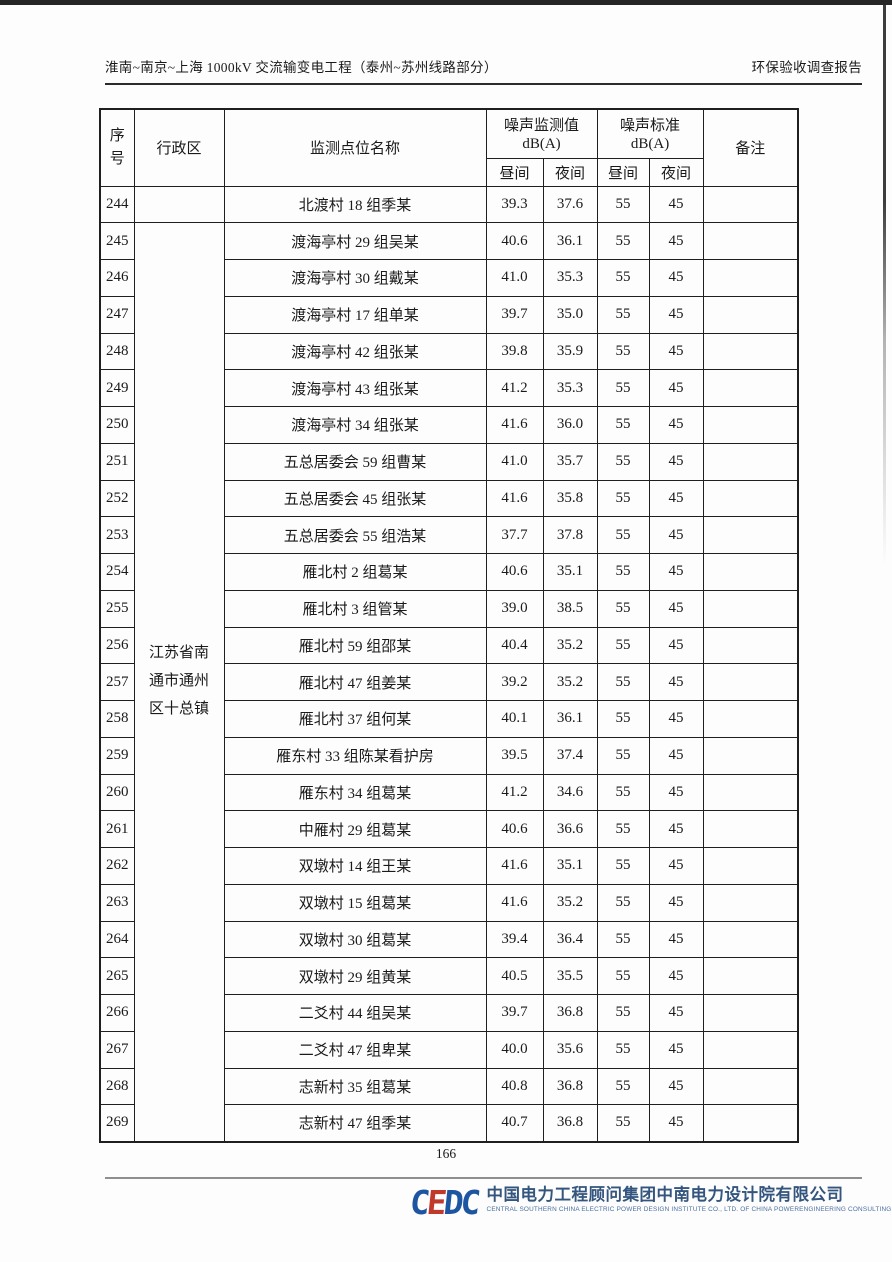  What do you see at coordinates (117, 755) in the screenshot?
I see `cell-seq: 259` at bounding box center [117, 755].